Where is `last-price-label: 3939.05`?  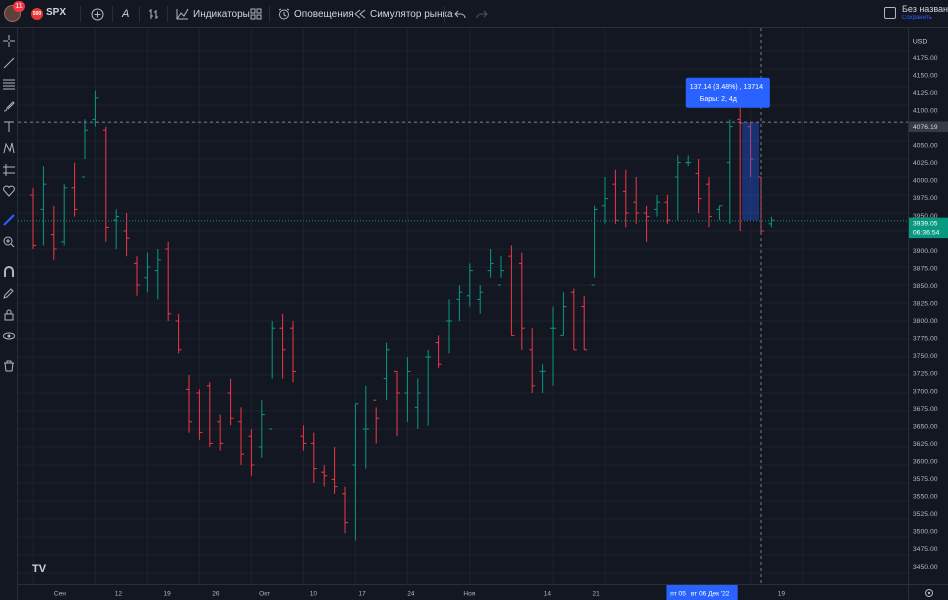 last-price-label: 3939.05 is located at coordinates (925, 223).